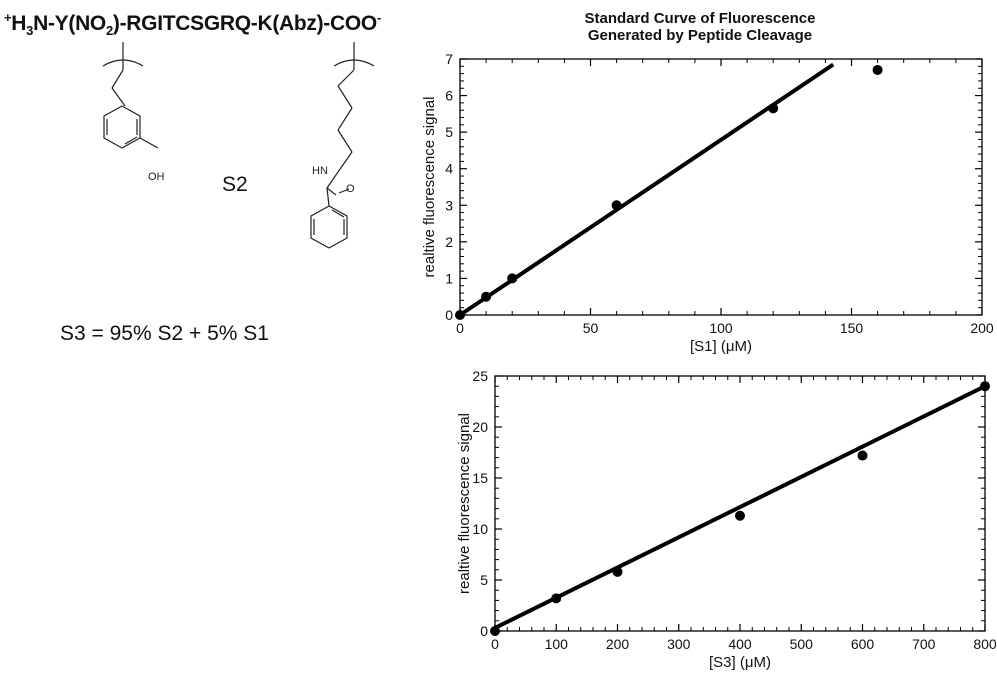 Image resolution: width=997 pixels, height=698 pixels. I want to click on chart2-x-tick-label: 400, so click(740, 644).